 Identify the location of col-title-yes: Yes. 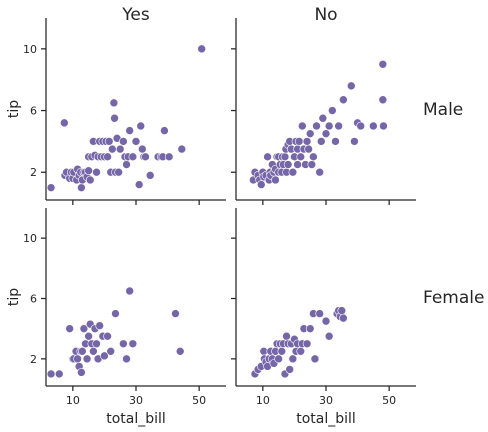
(135, 15).